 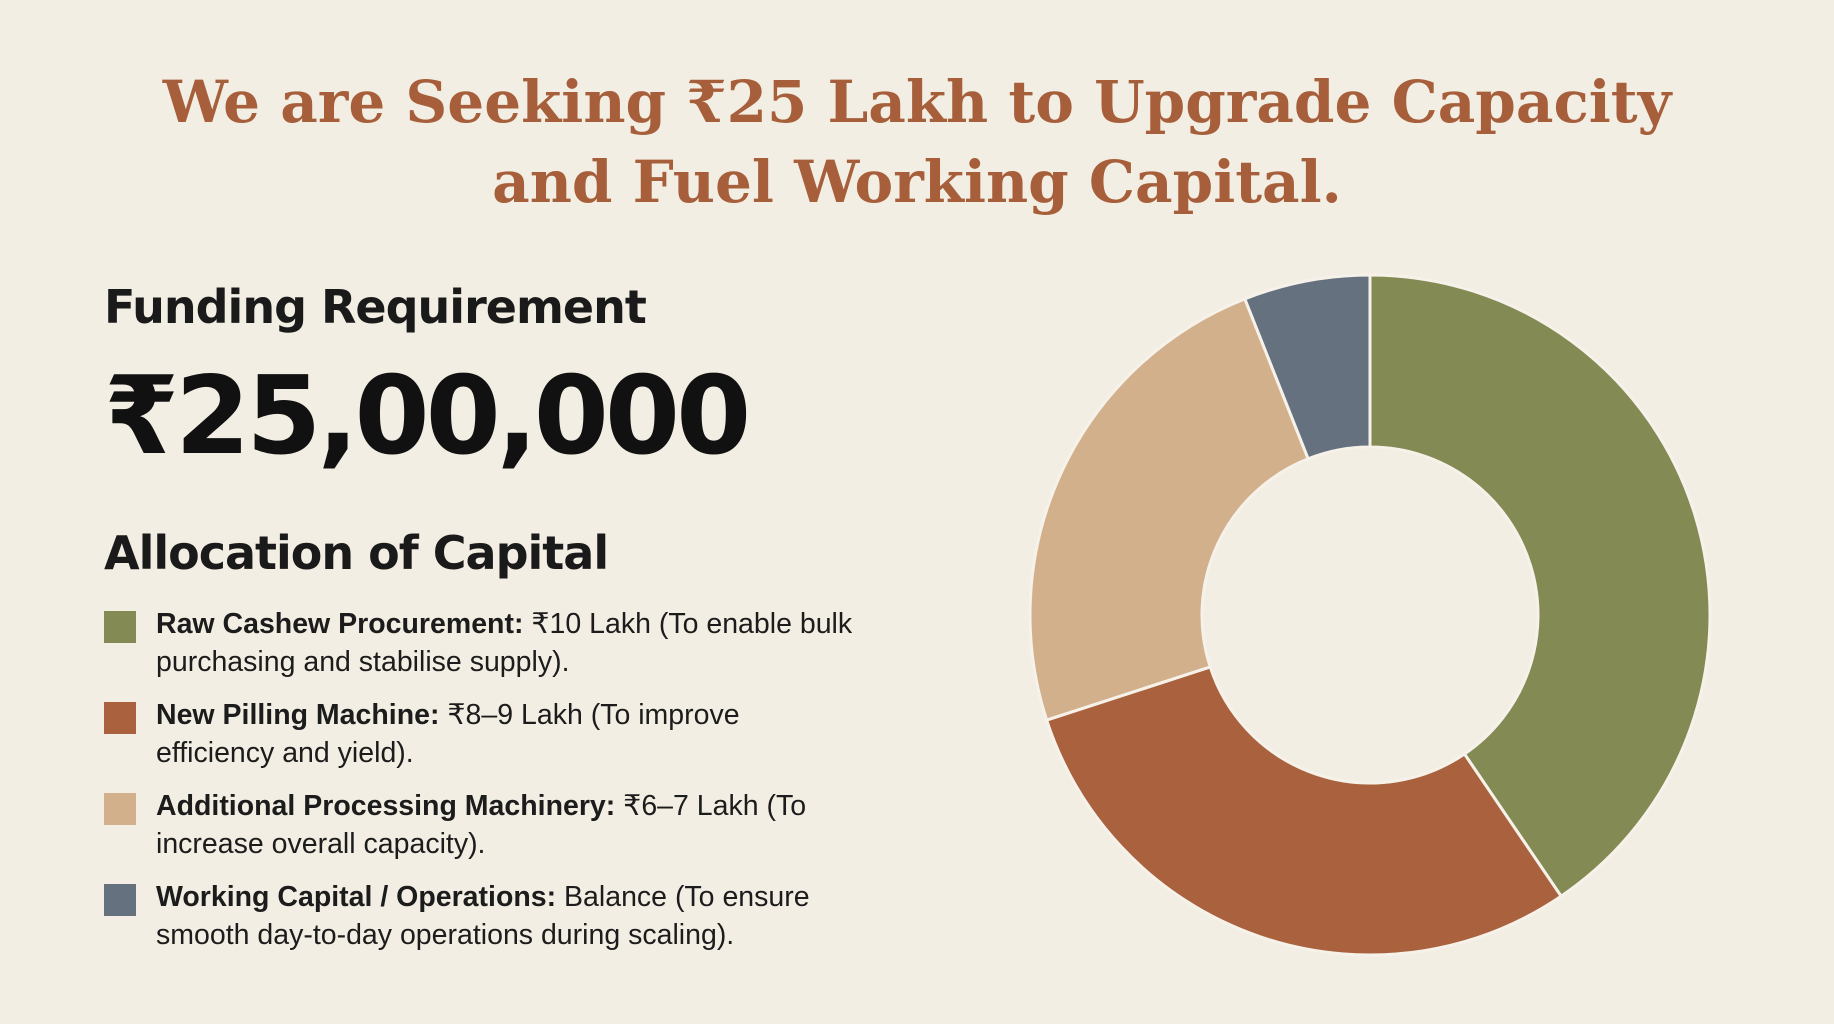 I want to click on donut-slice-raw-cashew, so click(x=1540, y=586).